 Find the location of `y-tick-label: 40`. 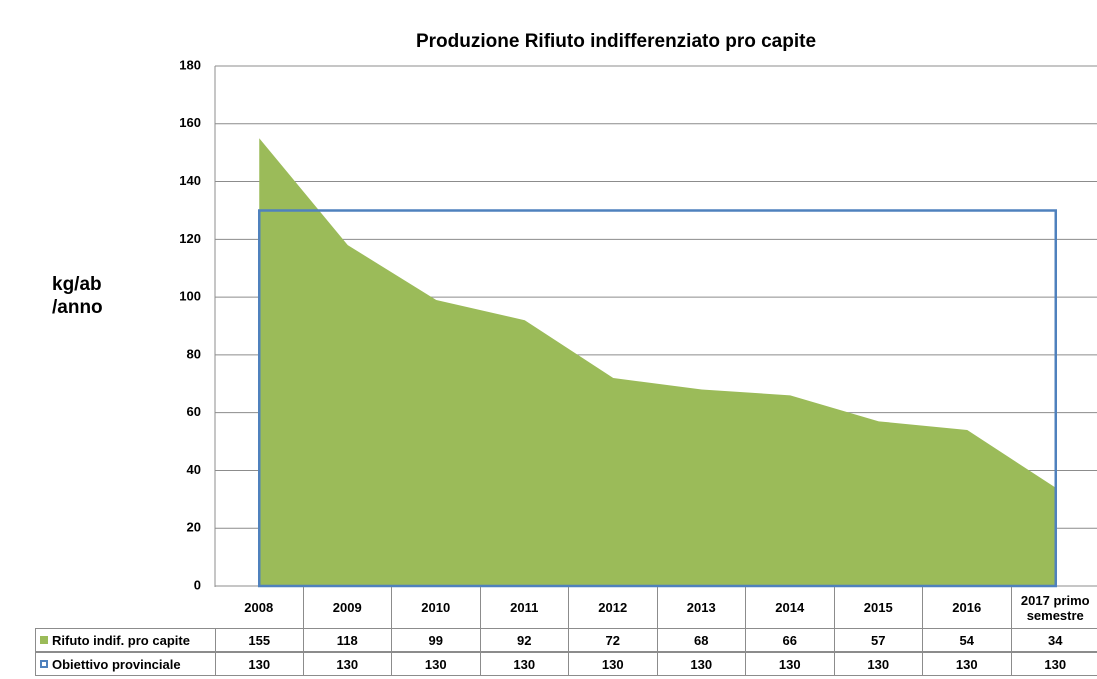

y-tick-label: 40 is located at coordinates (194, 469).